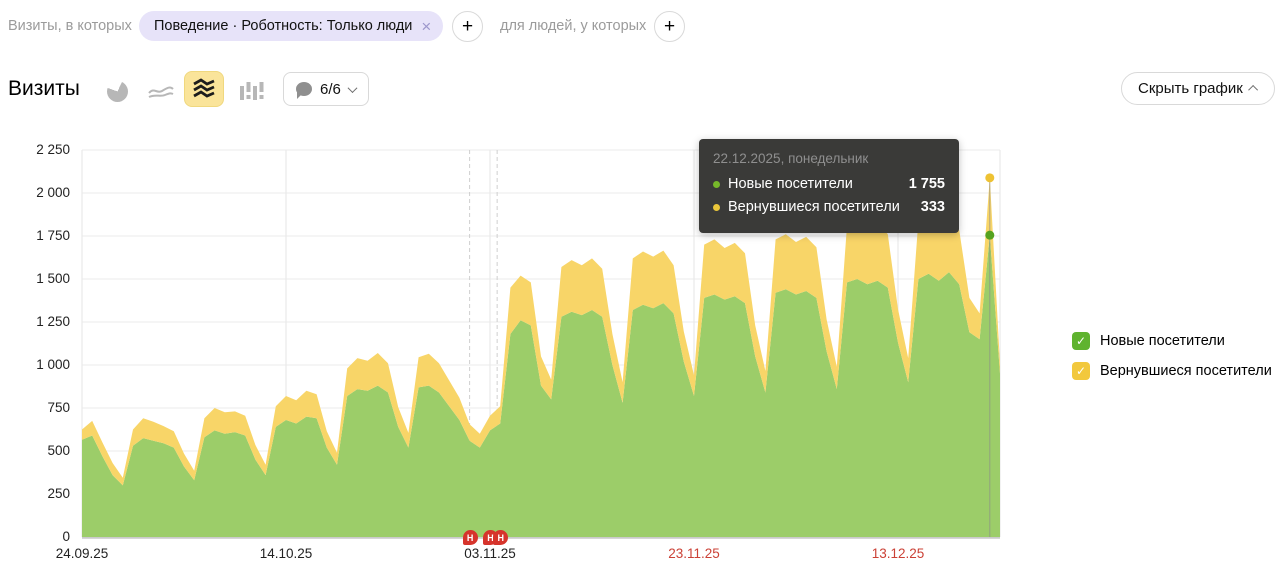 This screenshot has height=577, width=1280. I want to click on stacked-area-chart-icon-button, so click(204, 89).